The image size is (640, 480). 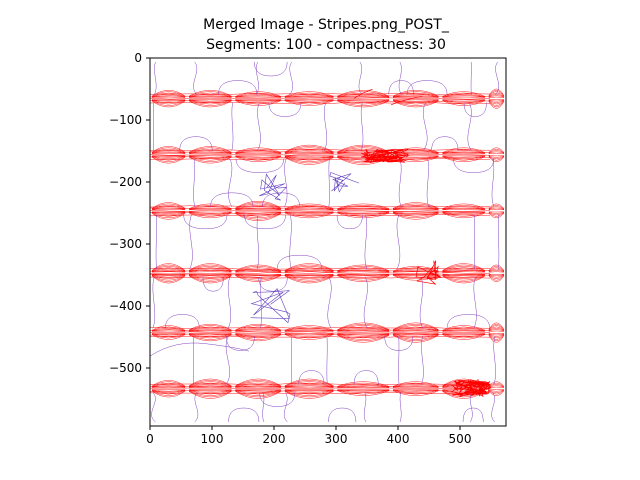 What do you see at coordinates (138, 58) in the screenshot?
I see `y-tick-label: 0` at bounding box center [138, 58].